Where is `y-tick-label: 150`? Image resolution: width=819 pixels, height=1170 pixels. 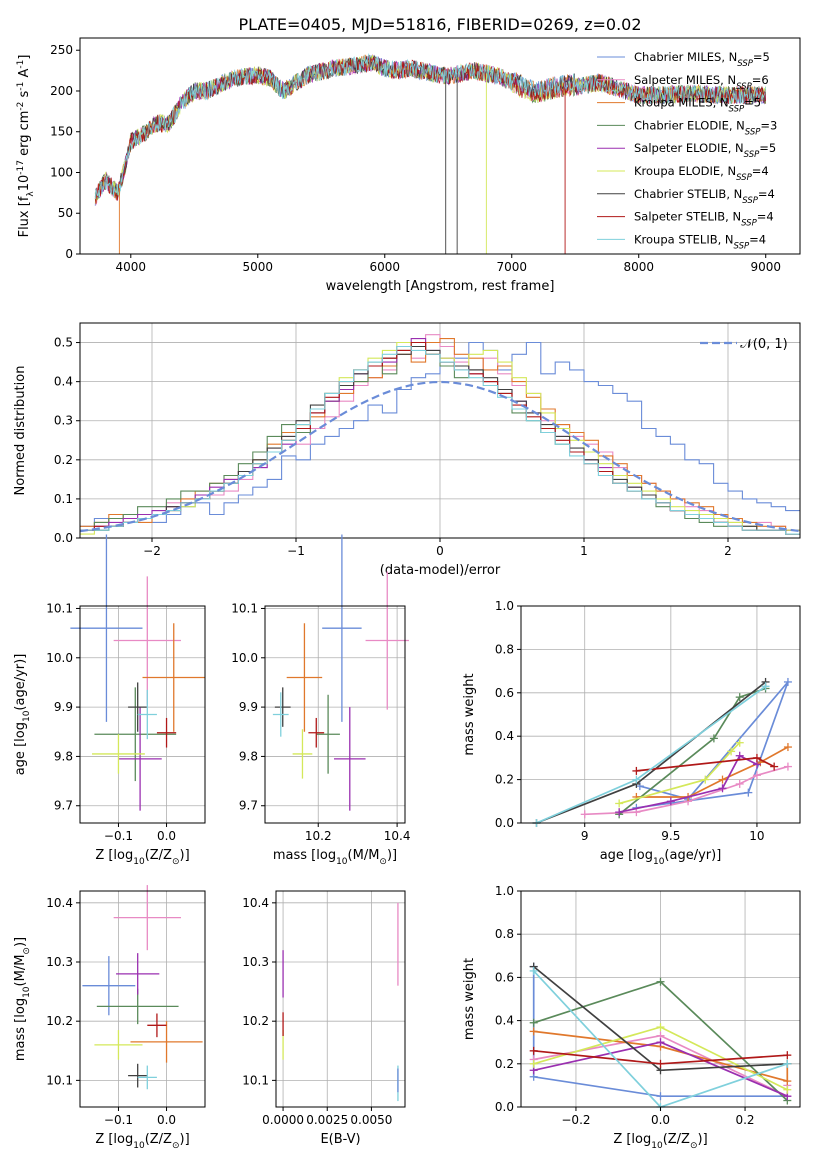 y-tick-label: 150 is located at coordinates (61, 132).